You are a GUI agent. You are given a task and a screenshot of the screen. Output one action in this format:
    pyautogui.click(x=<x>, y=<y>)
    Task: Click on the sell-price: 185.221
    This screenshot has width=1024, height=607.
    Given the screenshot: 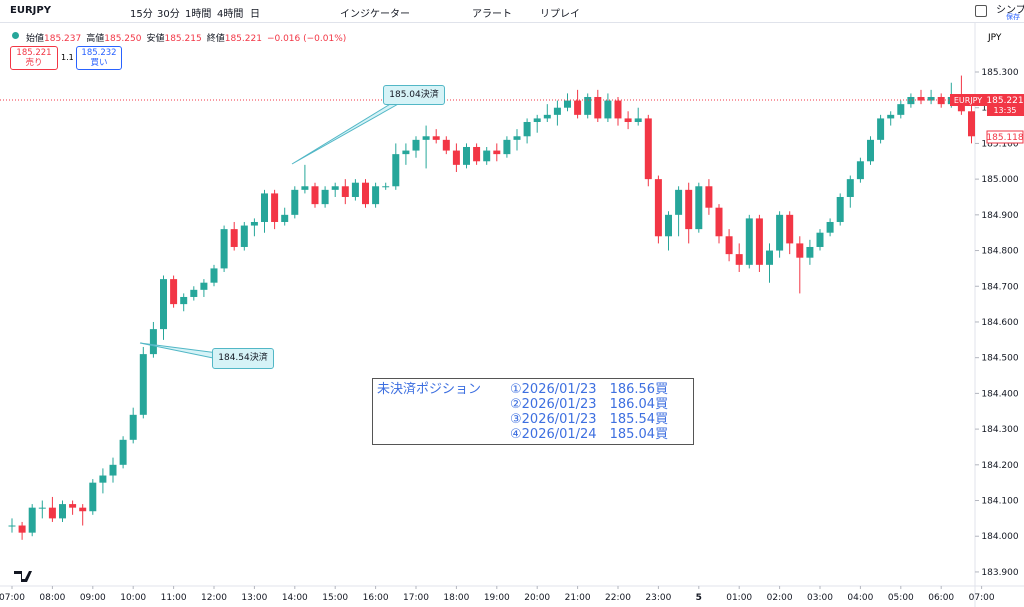 What is the action you would take?
    pyautogui.click(x=34, y=53)
    